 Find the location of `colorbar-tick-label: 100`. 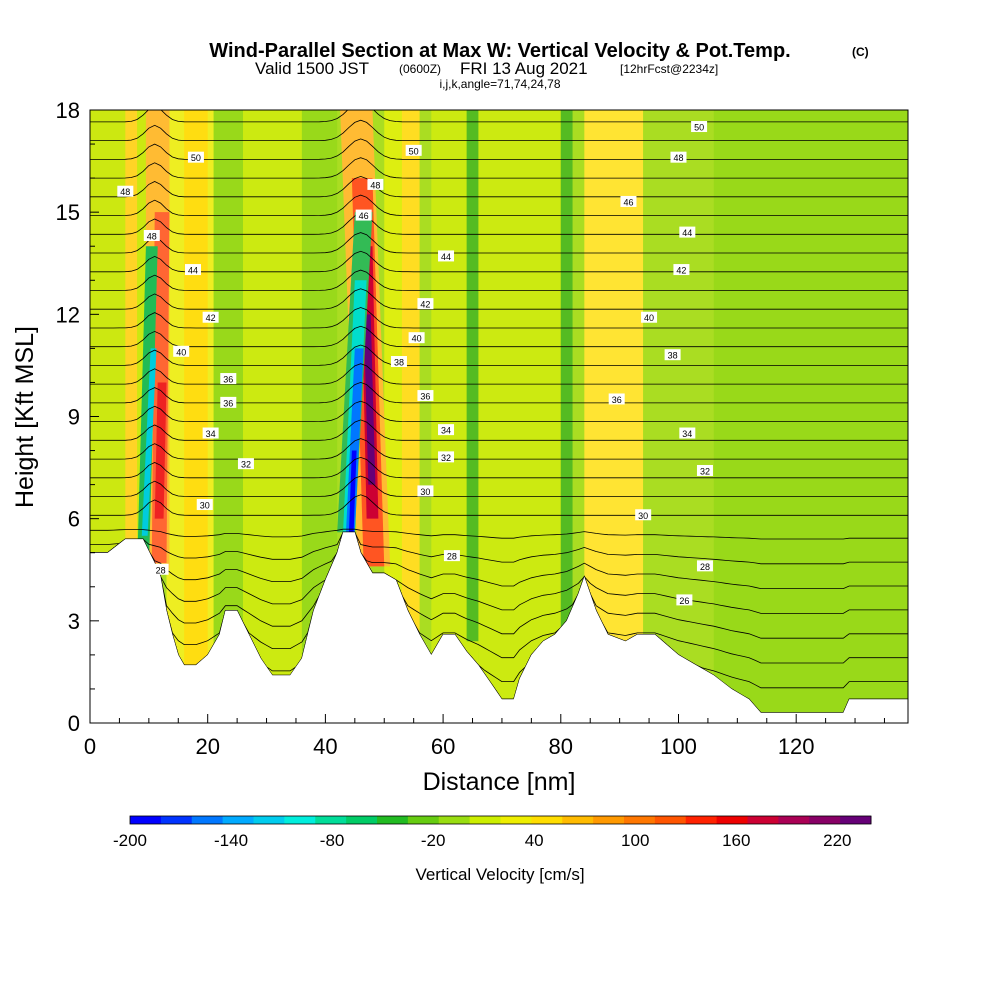

colorbar-tick-label: 100 is located at coordinates (635, 840).